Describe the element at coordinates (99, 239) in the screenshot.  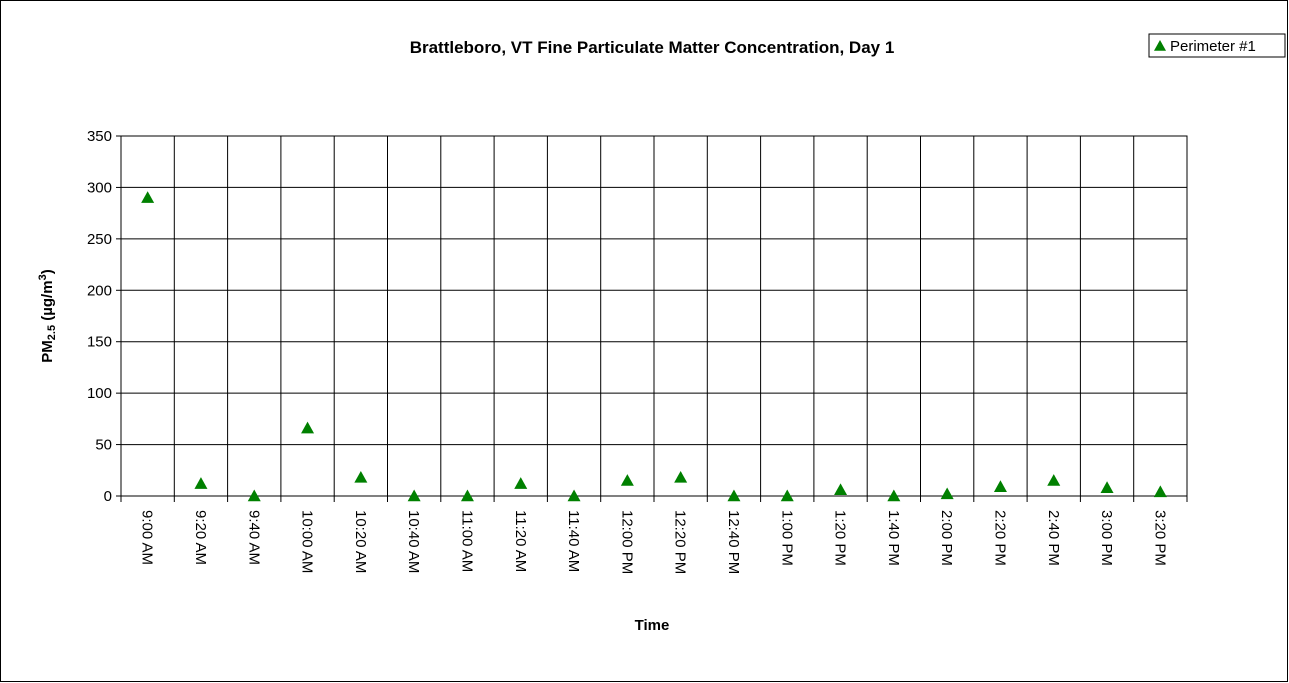
I see `y-tick-label: 250` at that location.